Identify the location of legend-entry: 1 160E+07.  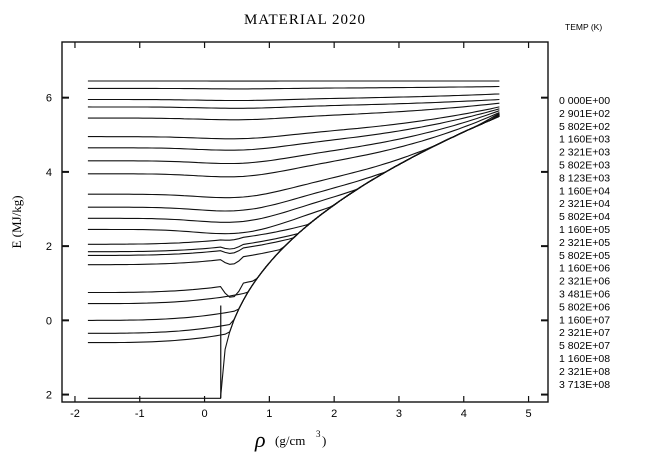
(584, 320).